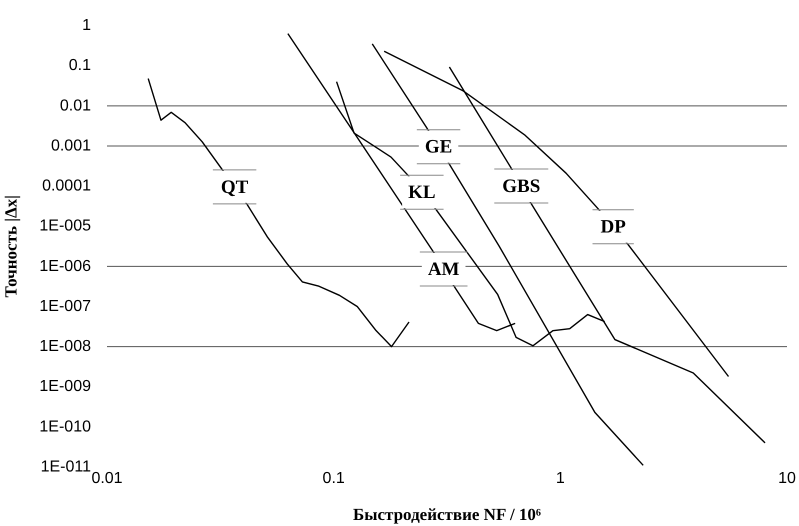  Describe the element at coordinates (65, 226) in the screenshot. I see `y-tick-label: 1E-005` at that location.